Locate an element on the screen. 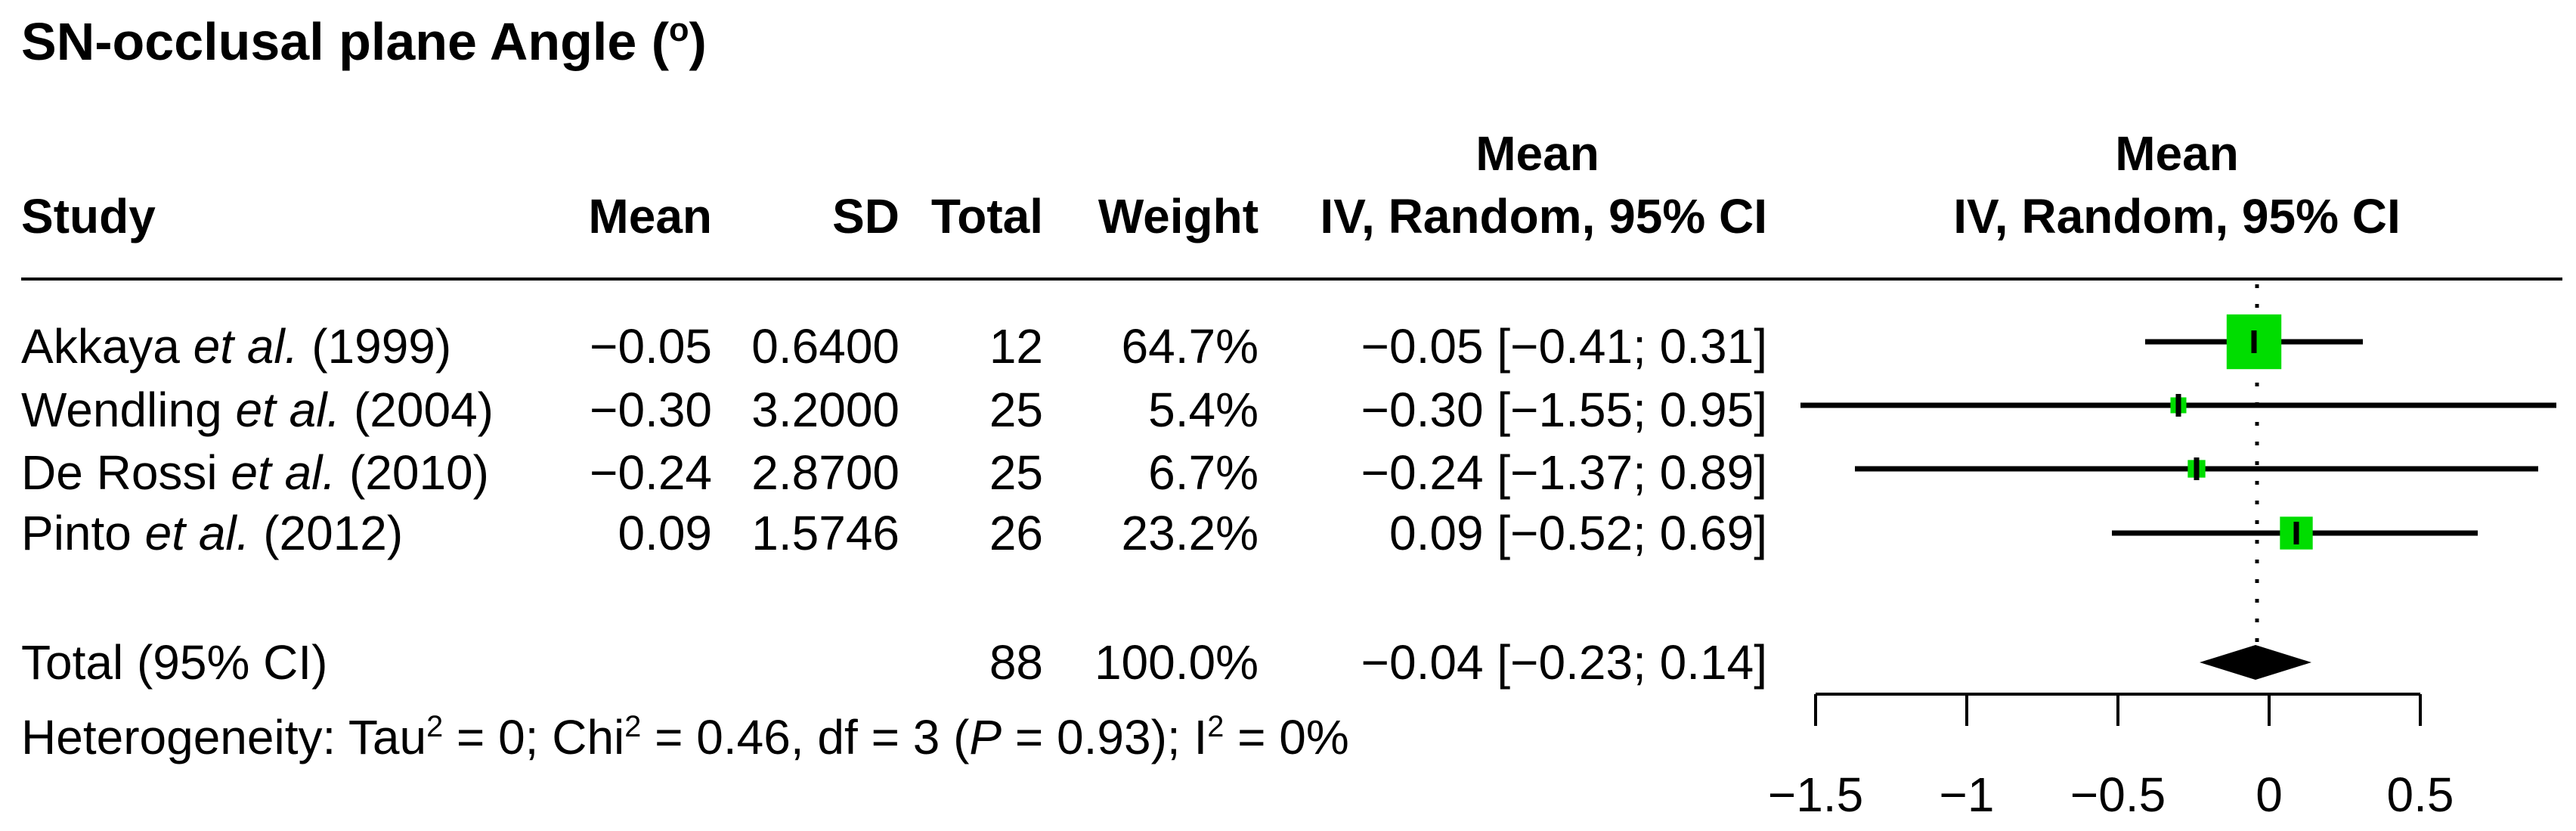 The height and width of the screenshot is (831, 2576). text-segment: (2012) is located at coordinates (326, 533).